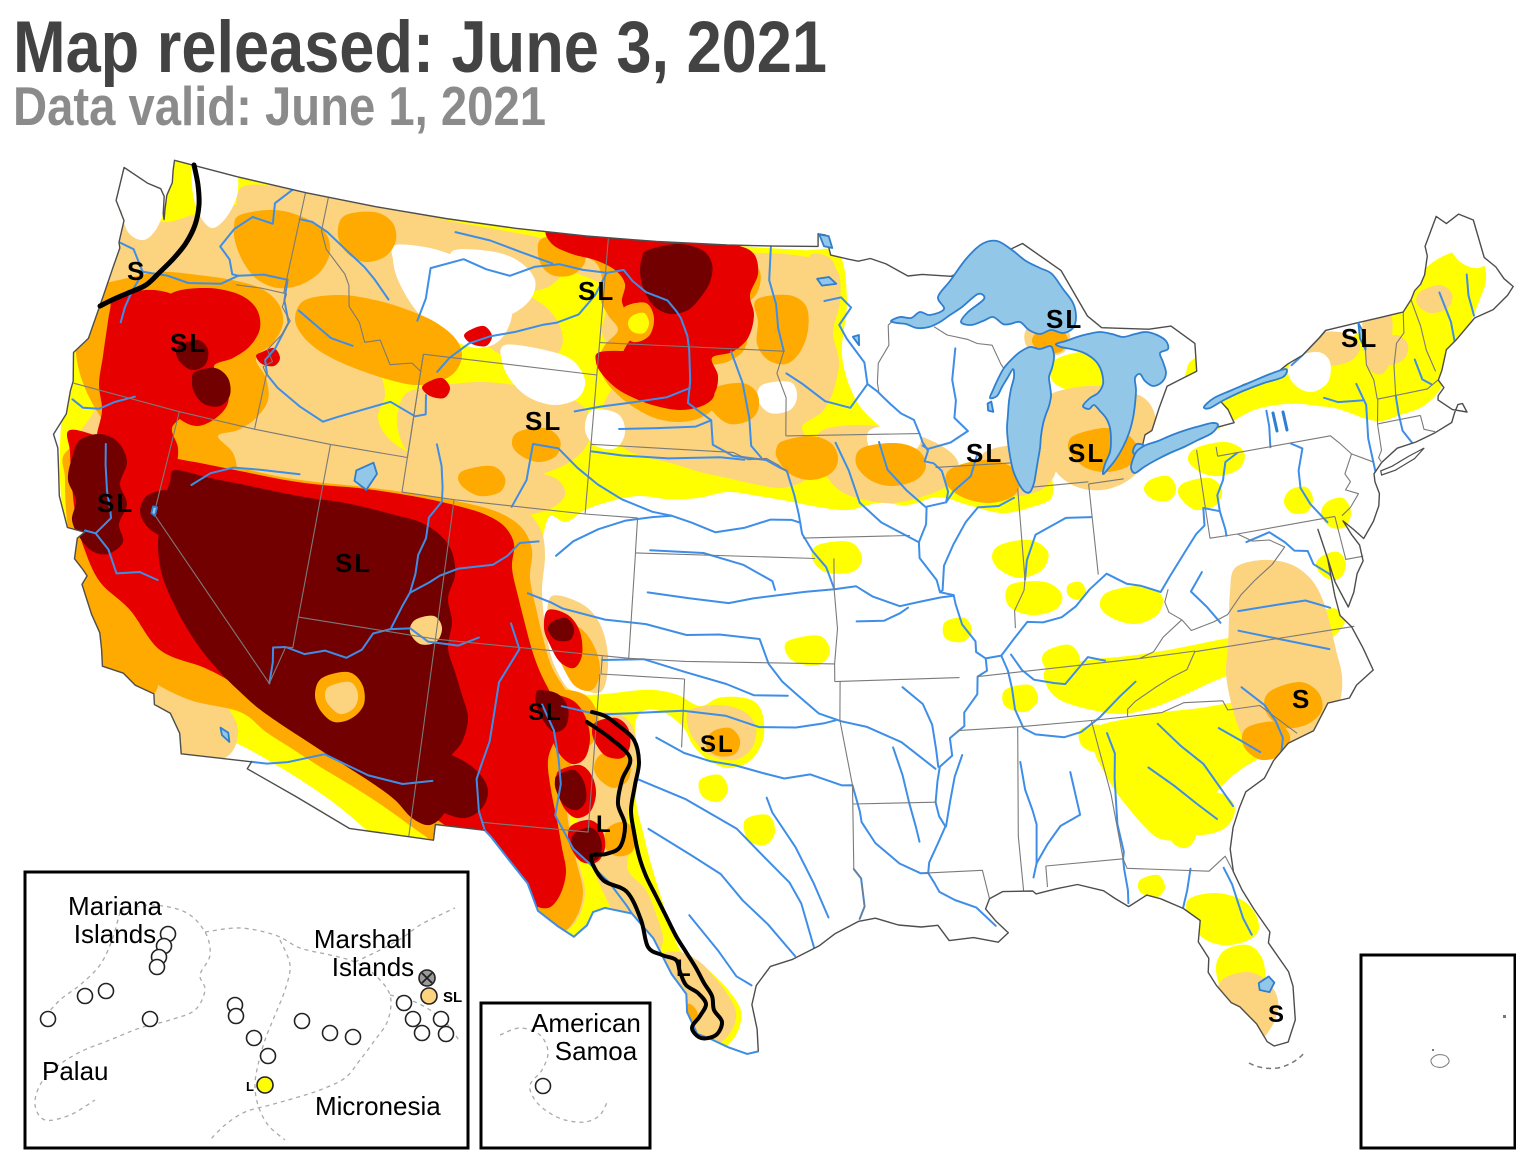 The width and height of the screenshot is (1516, 1171). What do you see at coordinates (378, 1106) in the screenshot?
I see `svg-text: Micronesia` at bounding box center [378, 1106].